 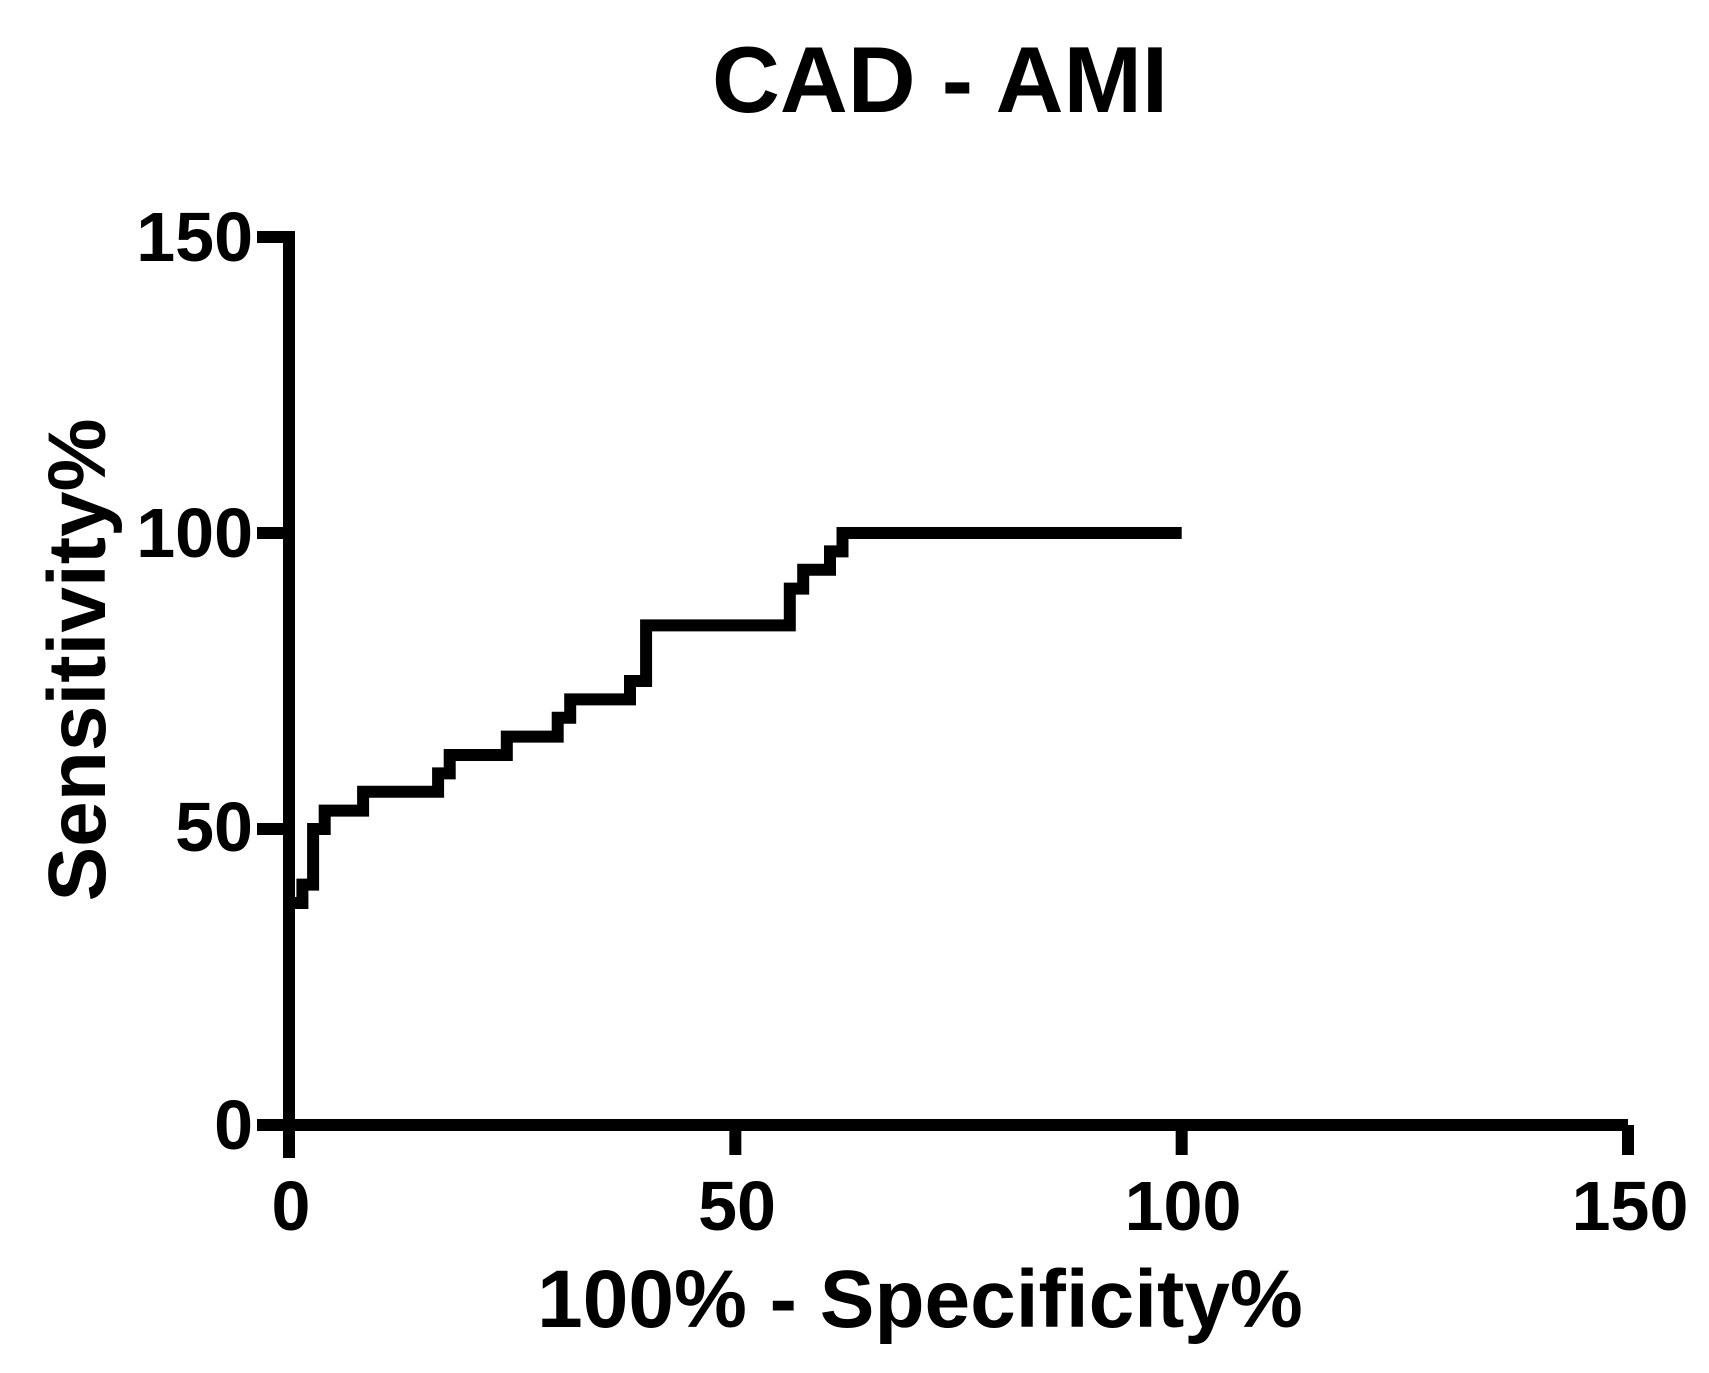 What do you see at coordinates (737, 1206) in the screenshot?
I see `x-tick-label-50: 50` at bounding box center [737, 1206].